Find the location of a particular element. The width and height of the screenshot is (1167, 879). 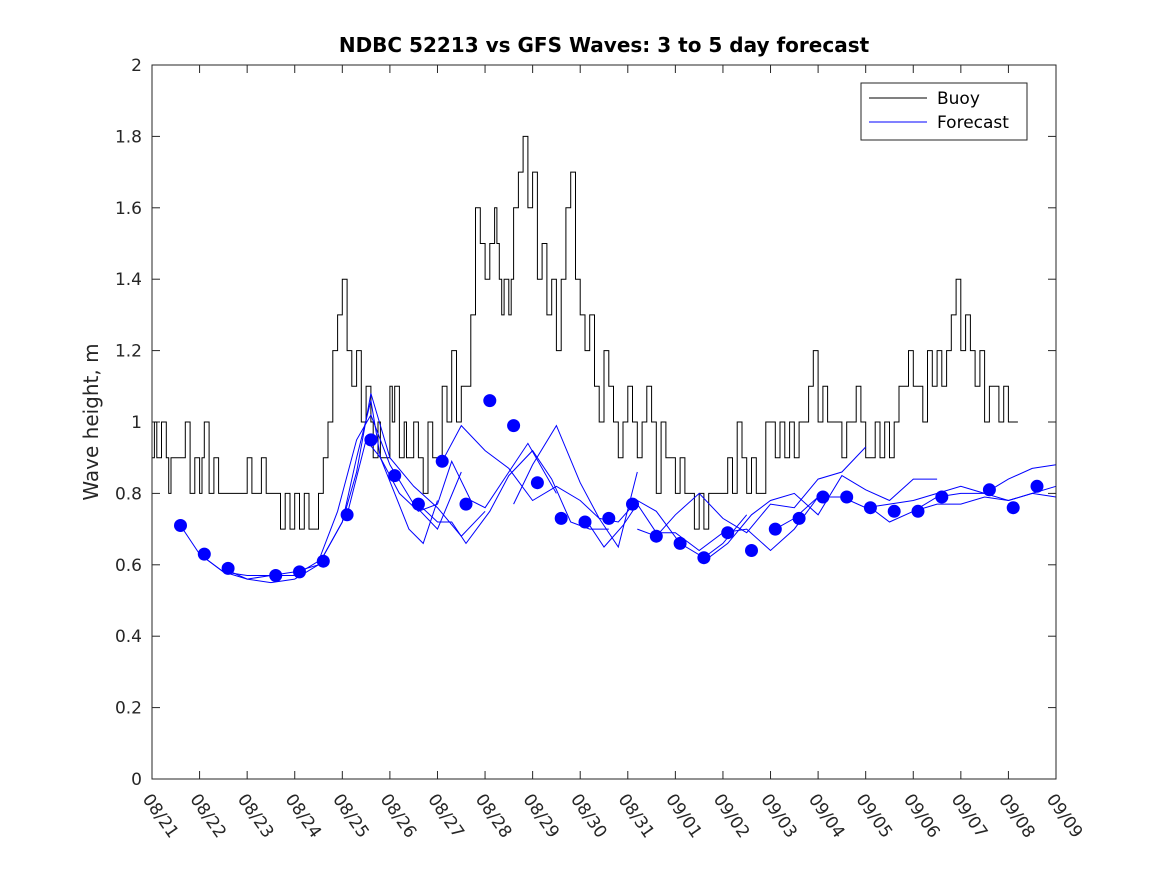

y-tick-label: 0.6 is located at coordinates (128, 566).